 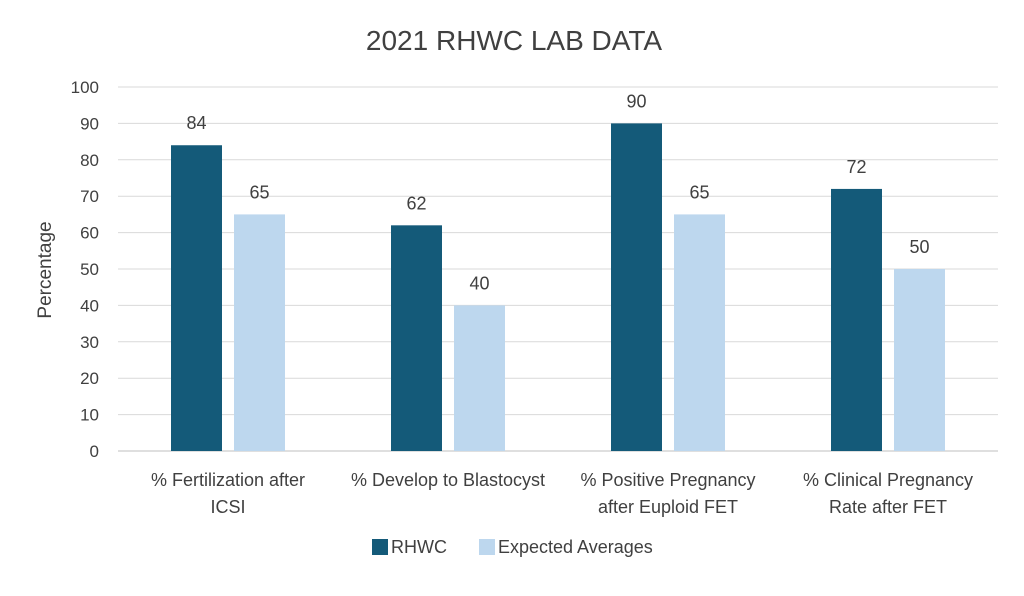 I want to click on data-label: 84, so click(x=196, y=123).